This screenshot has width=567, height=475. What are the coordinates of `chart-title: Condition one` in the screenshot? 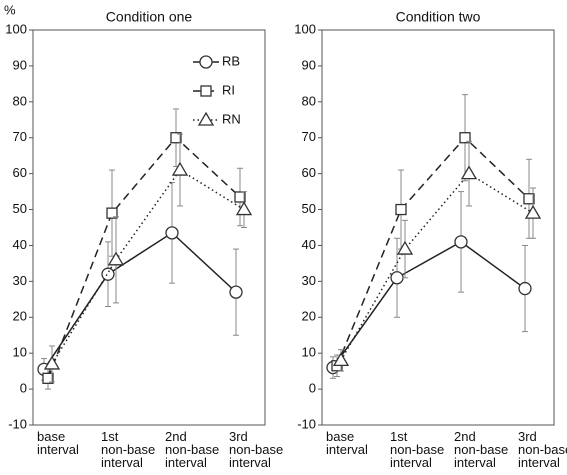 It's located at (149, 17).